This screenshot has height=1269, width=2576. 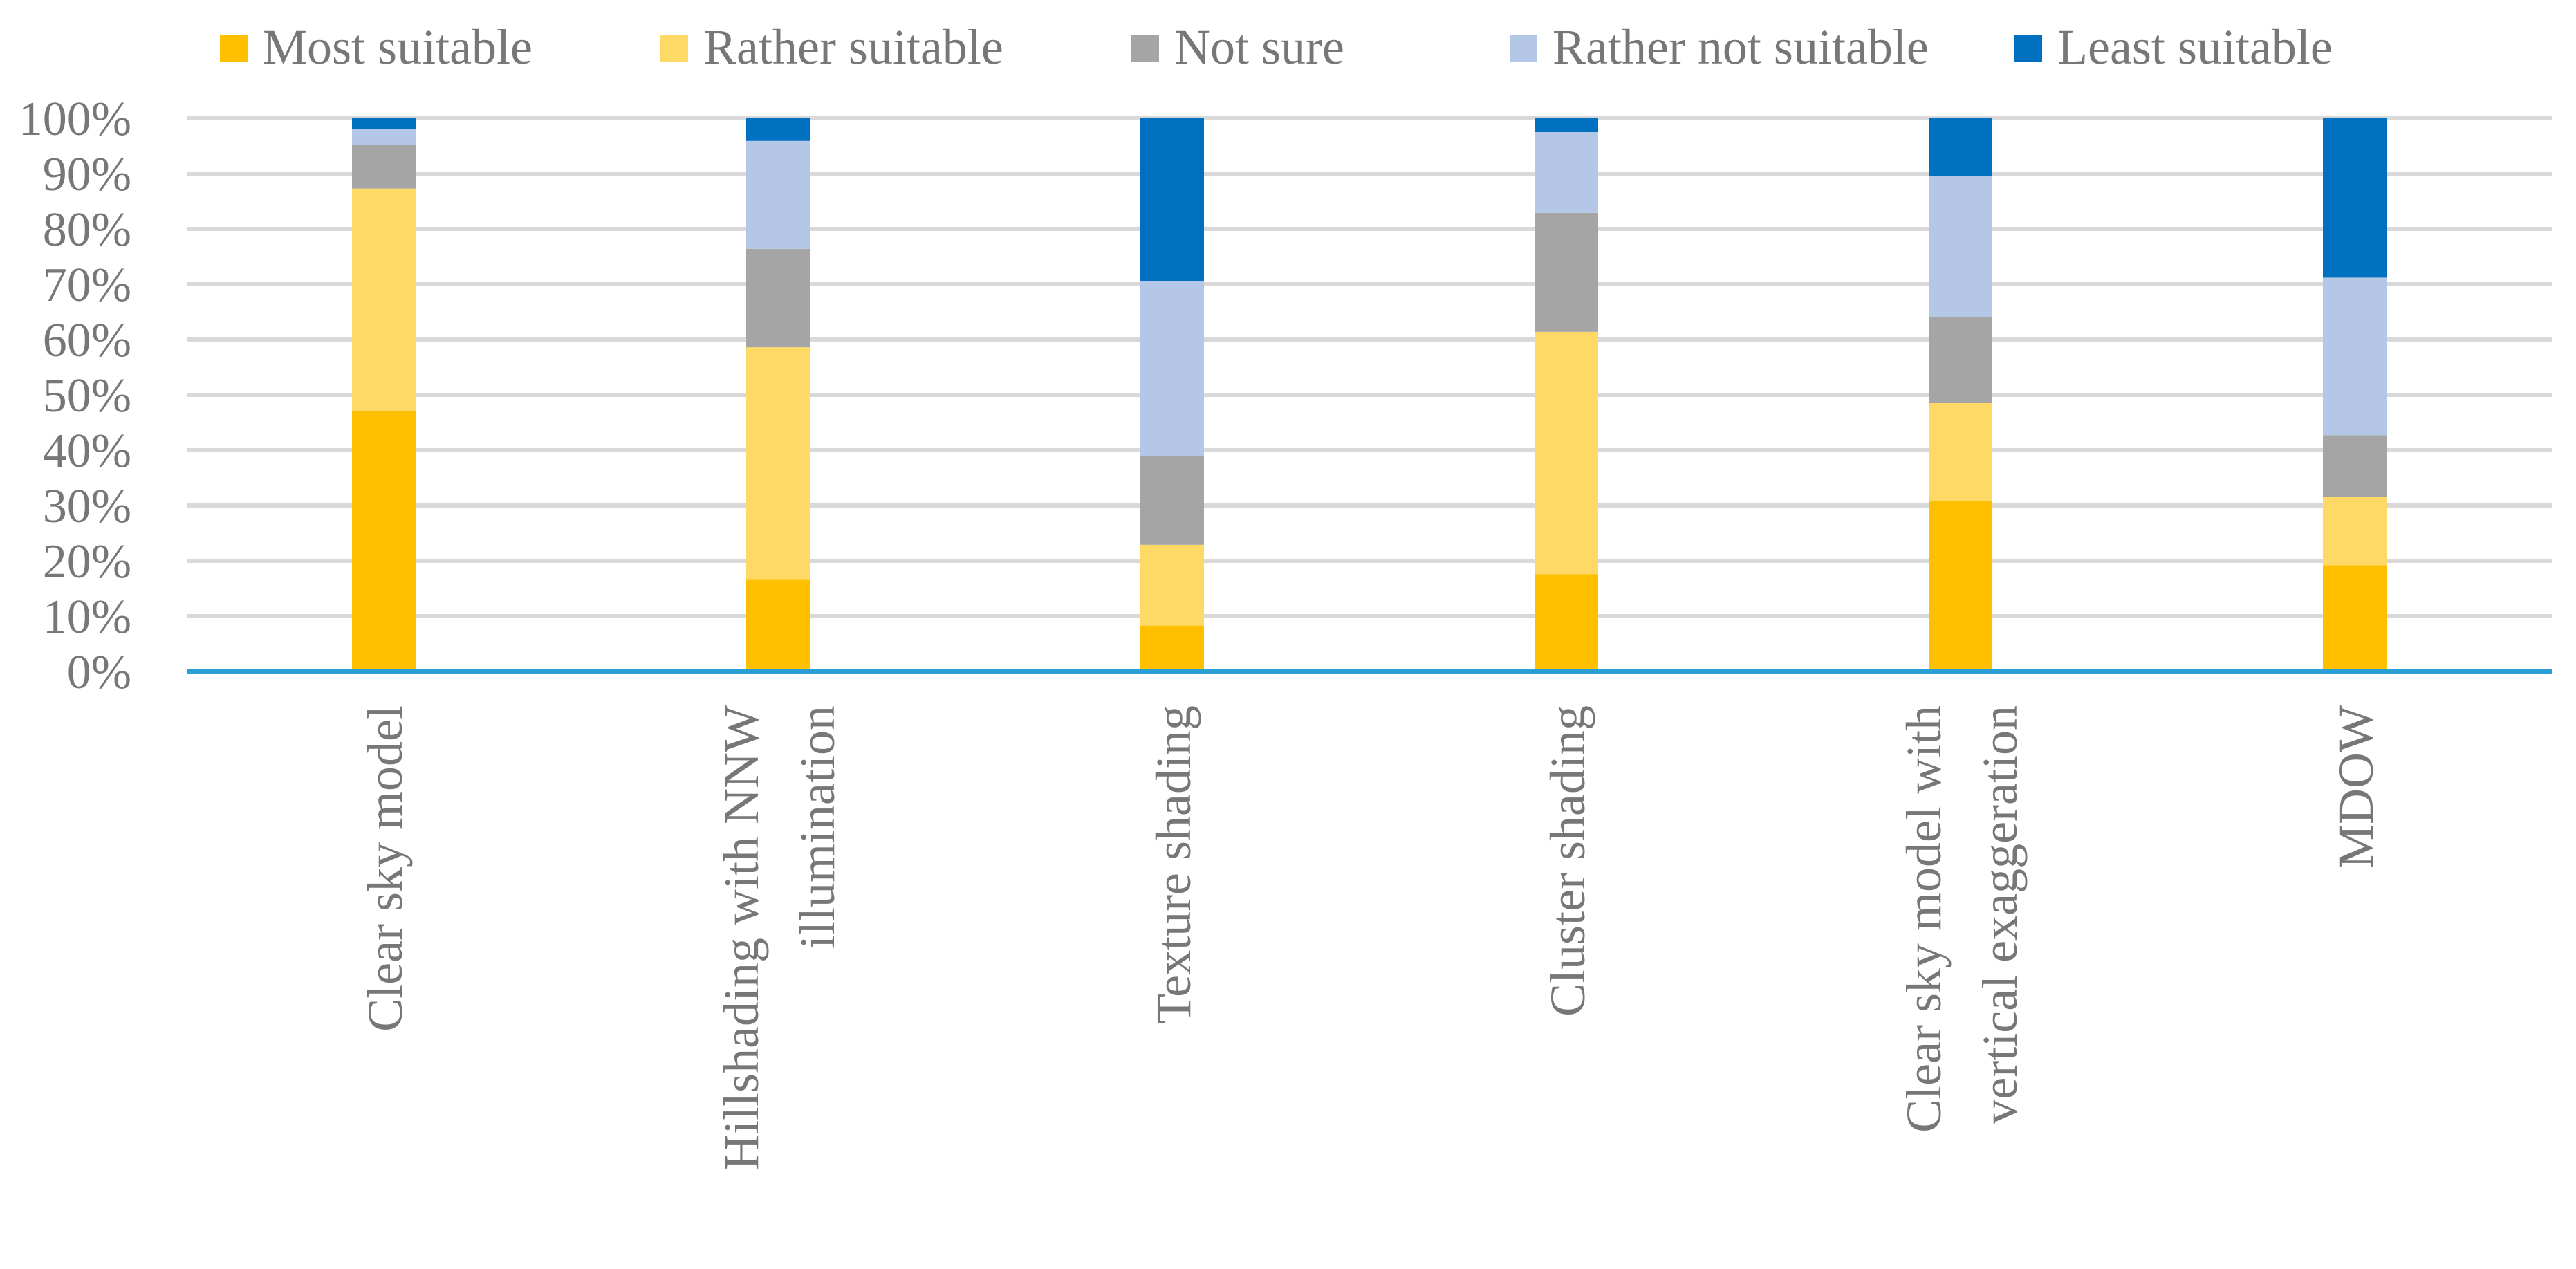 I want to click on x-tick-label: Texture shading, so click(x=1174, y=864).